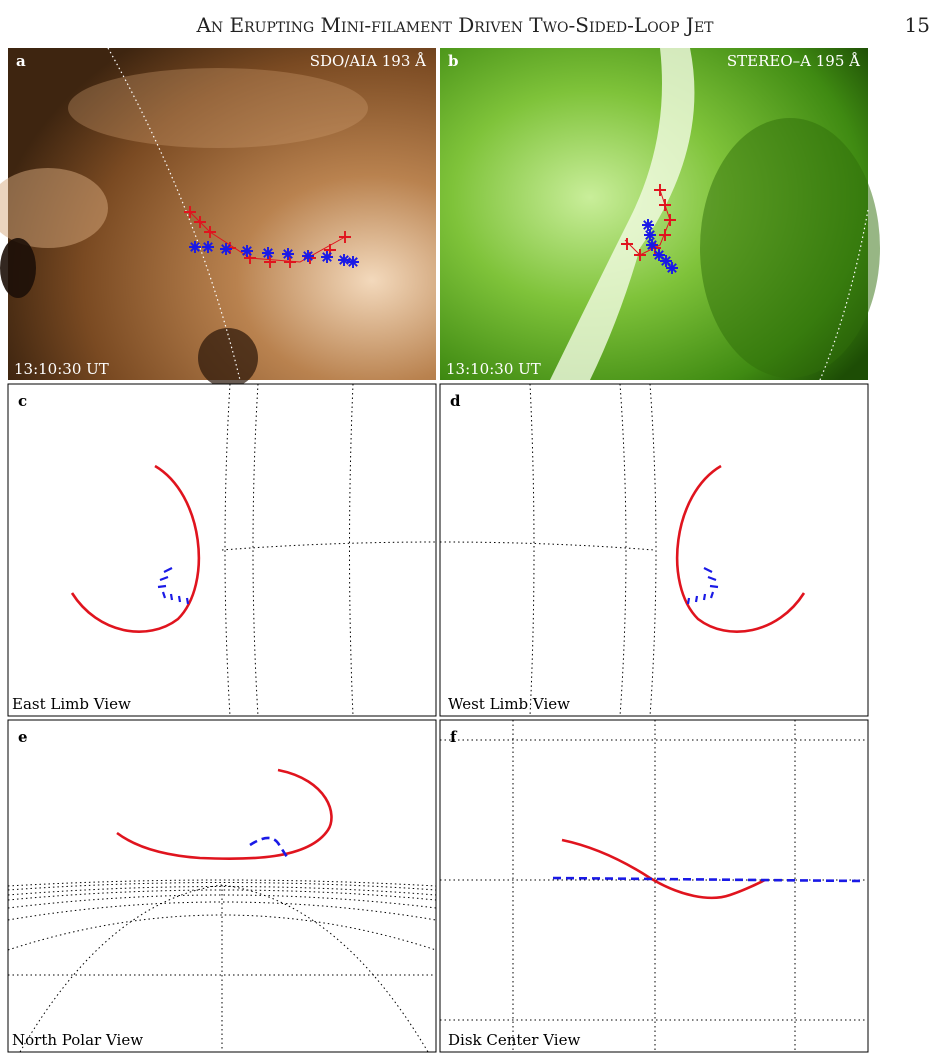  I want to click on panel-label: b, so click(453, 61).